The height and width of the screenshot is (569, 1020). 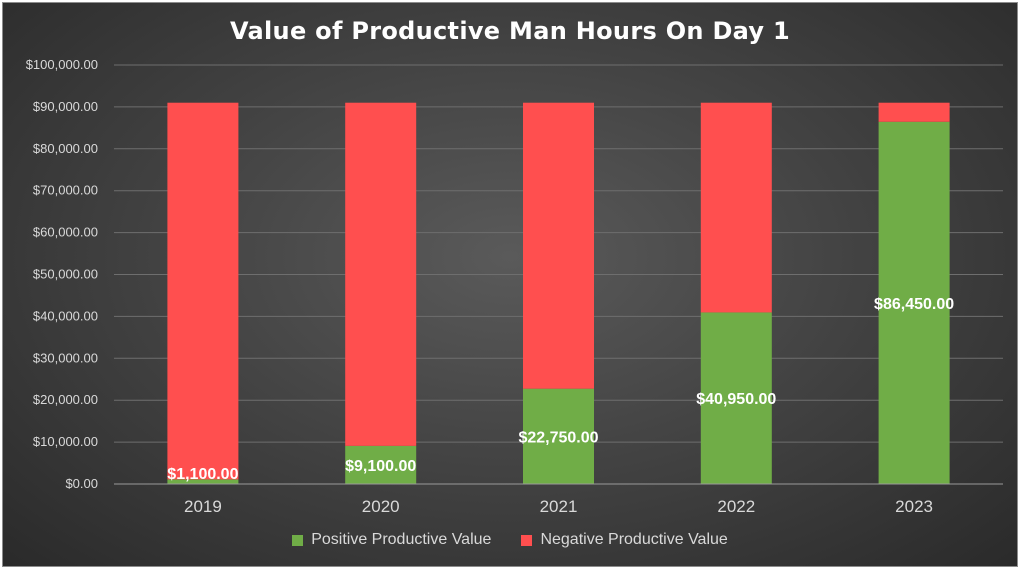 I want to click on y-tick-label: $40,000.00, so click(x=65, y=315).